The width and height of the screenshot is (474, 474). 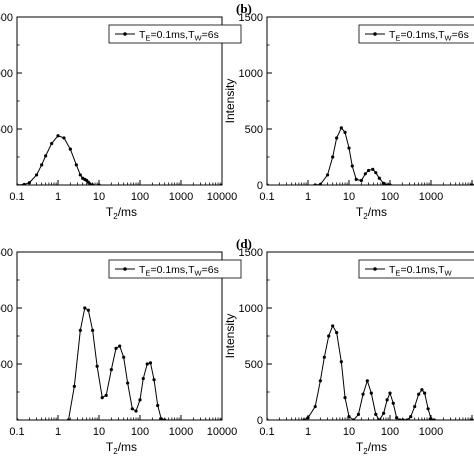 What do you see at coordinates (360, 447) in the screenshot?
I see `x-axis-label-symbol: T` at bounding box center [360, 447].